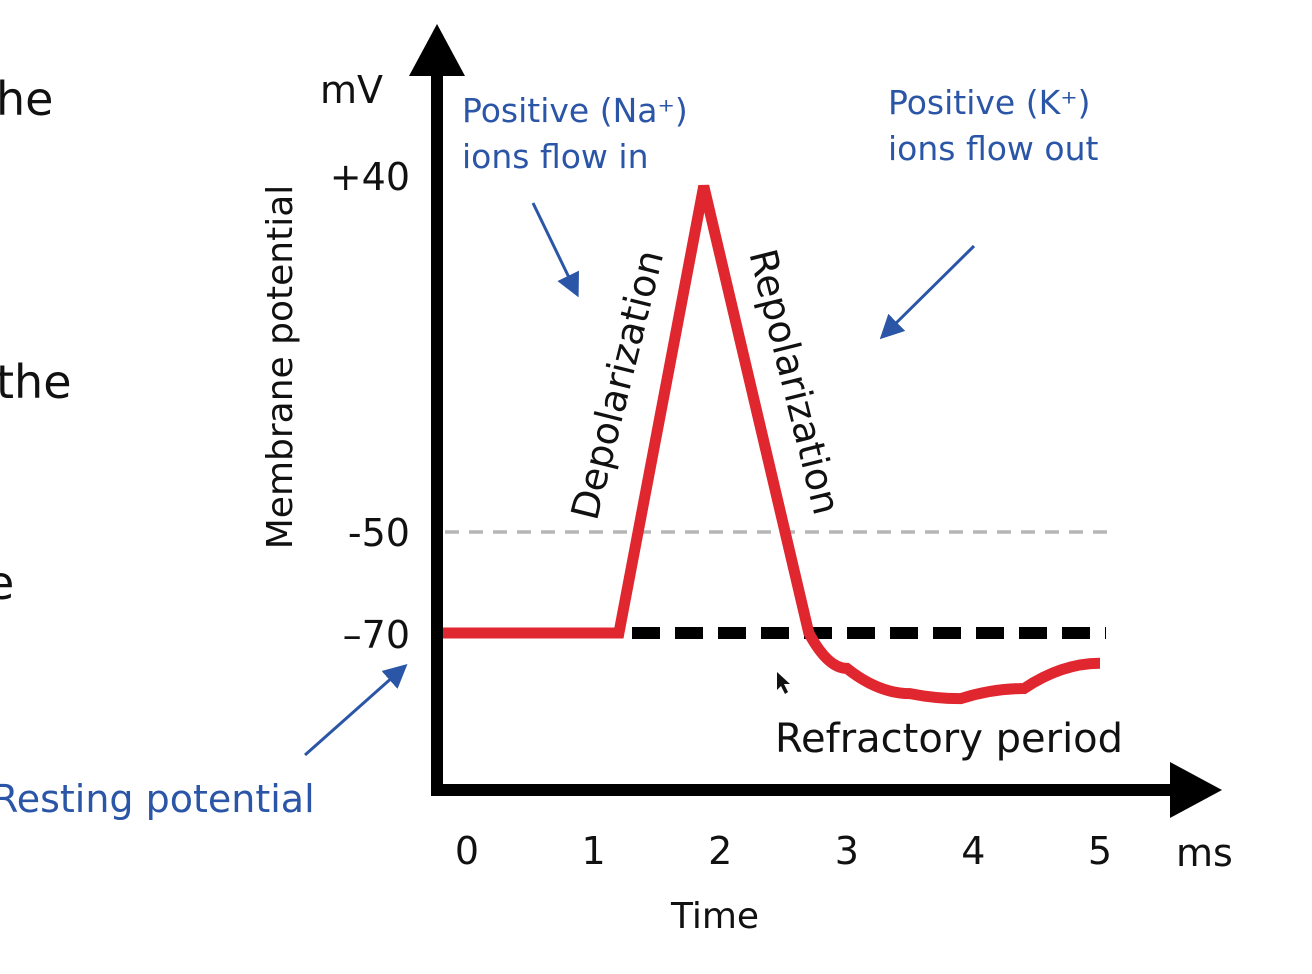  What do you see at coordinates (1100, 851) in the screenshot?
I see `x-tick-label: 5` at bounding box center [1100, 851].